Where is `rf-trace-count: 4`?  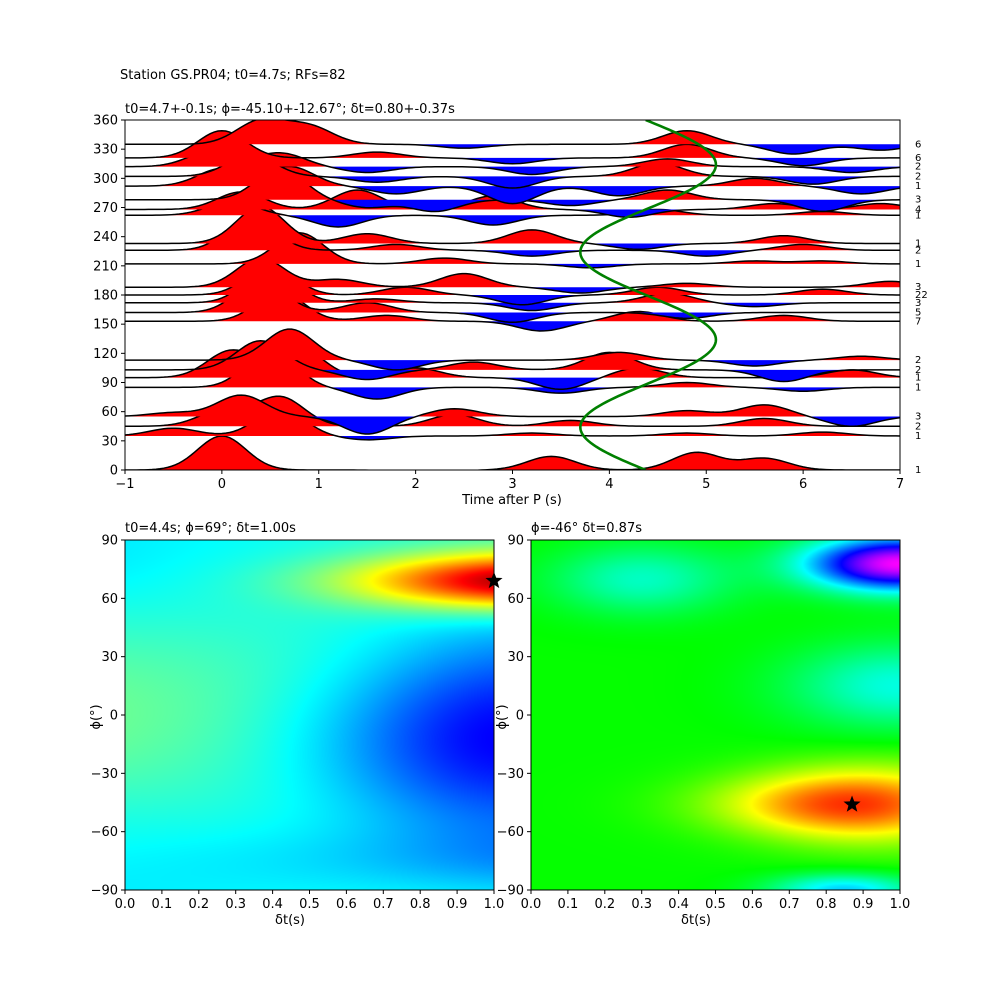
rf-trace-count: 4 is located at coordinates (918, 209).